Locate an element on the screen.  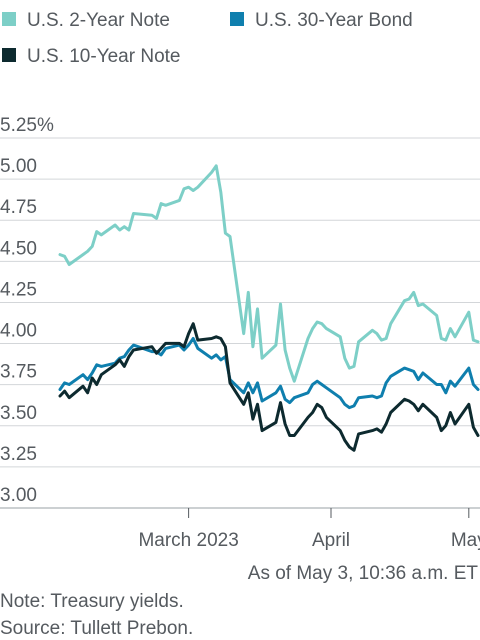
y-tick-label: 3.00 is located at coordinates (18, 495).